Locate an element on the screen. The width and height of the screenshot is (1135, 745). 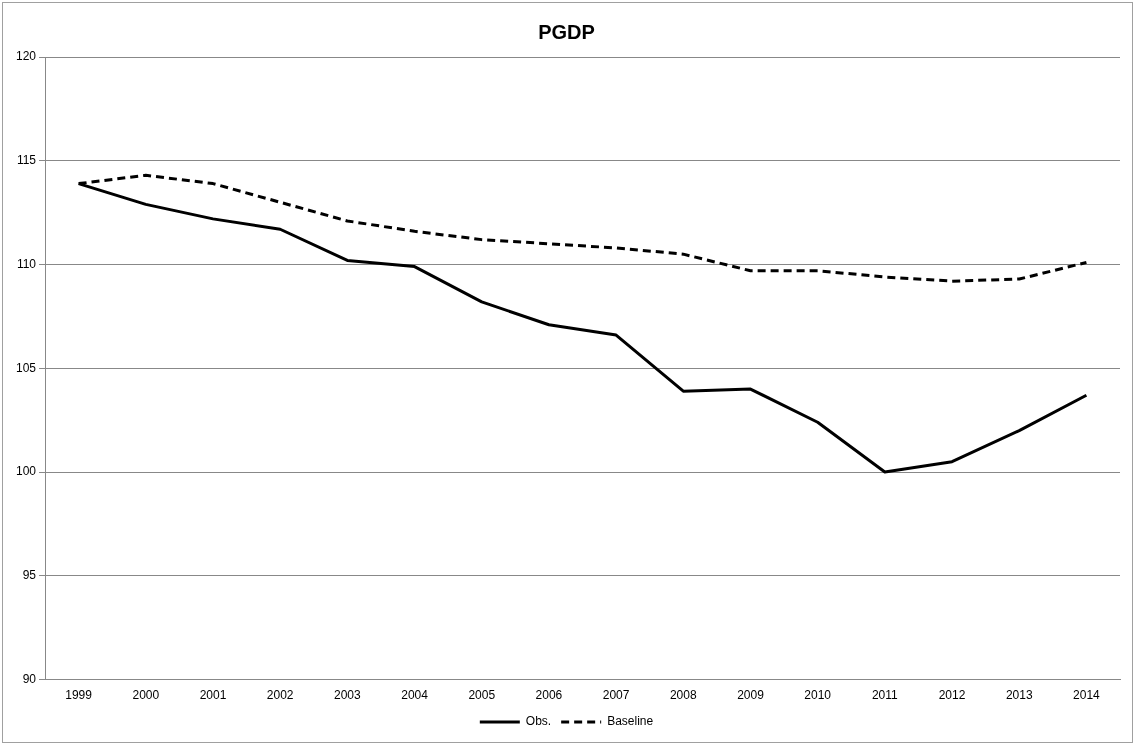
x-tick-label: 2011 is located at coordinates (885, 695).